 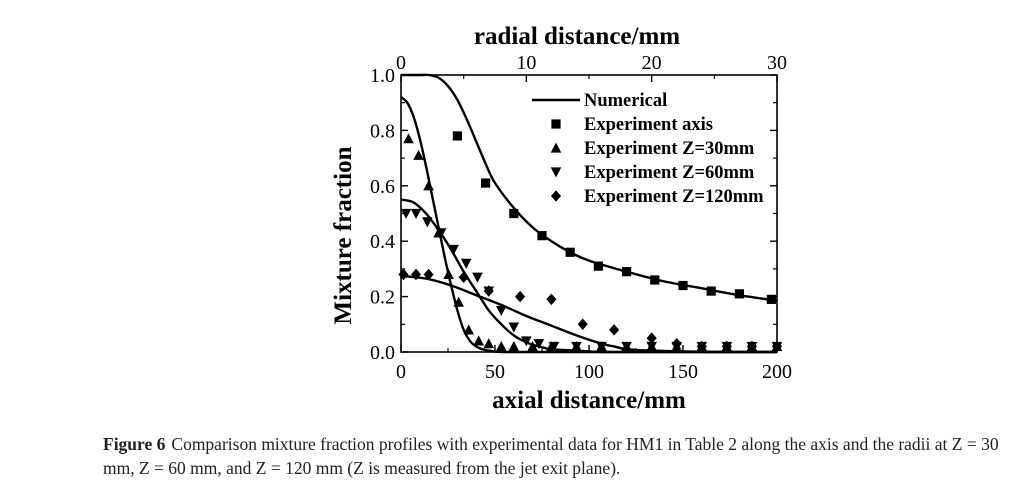 I want to click on x2-tick-label: 0, so click(x=401, y=63).